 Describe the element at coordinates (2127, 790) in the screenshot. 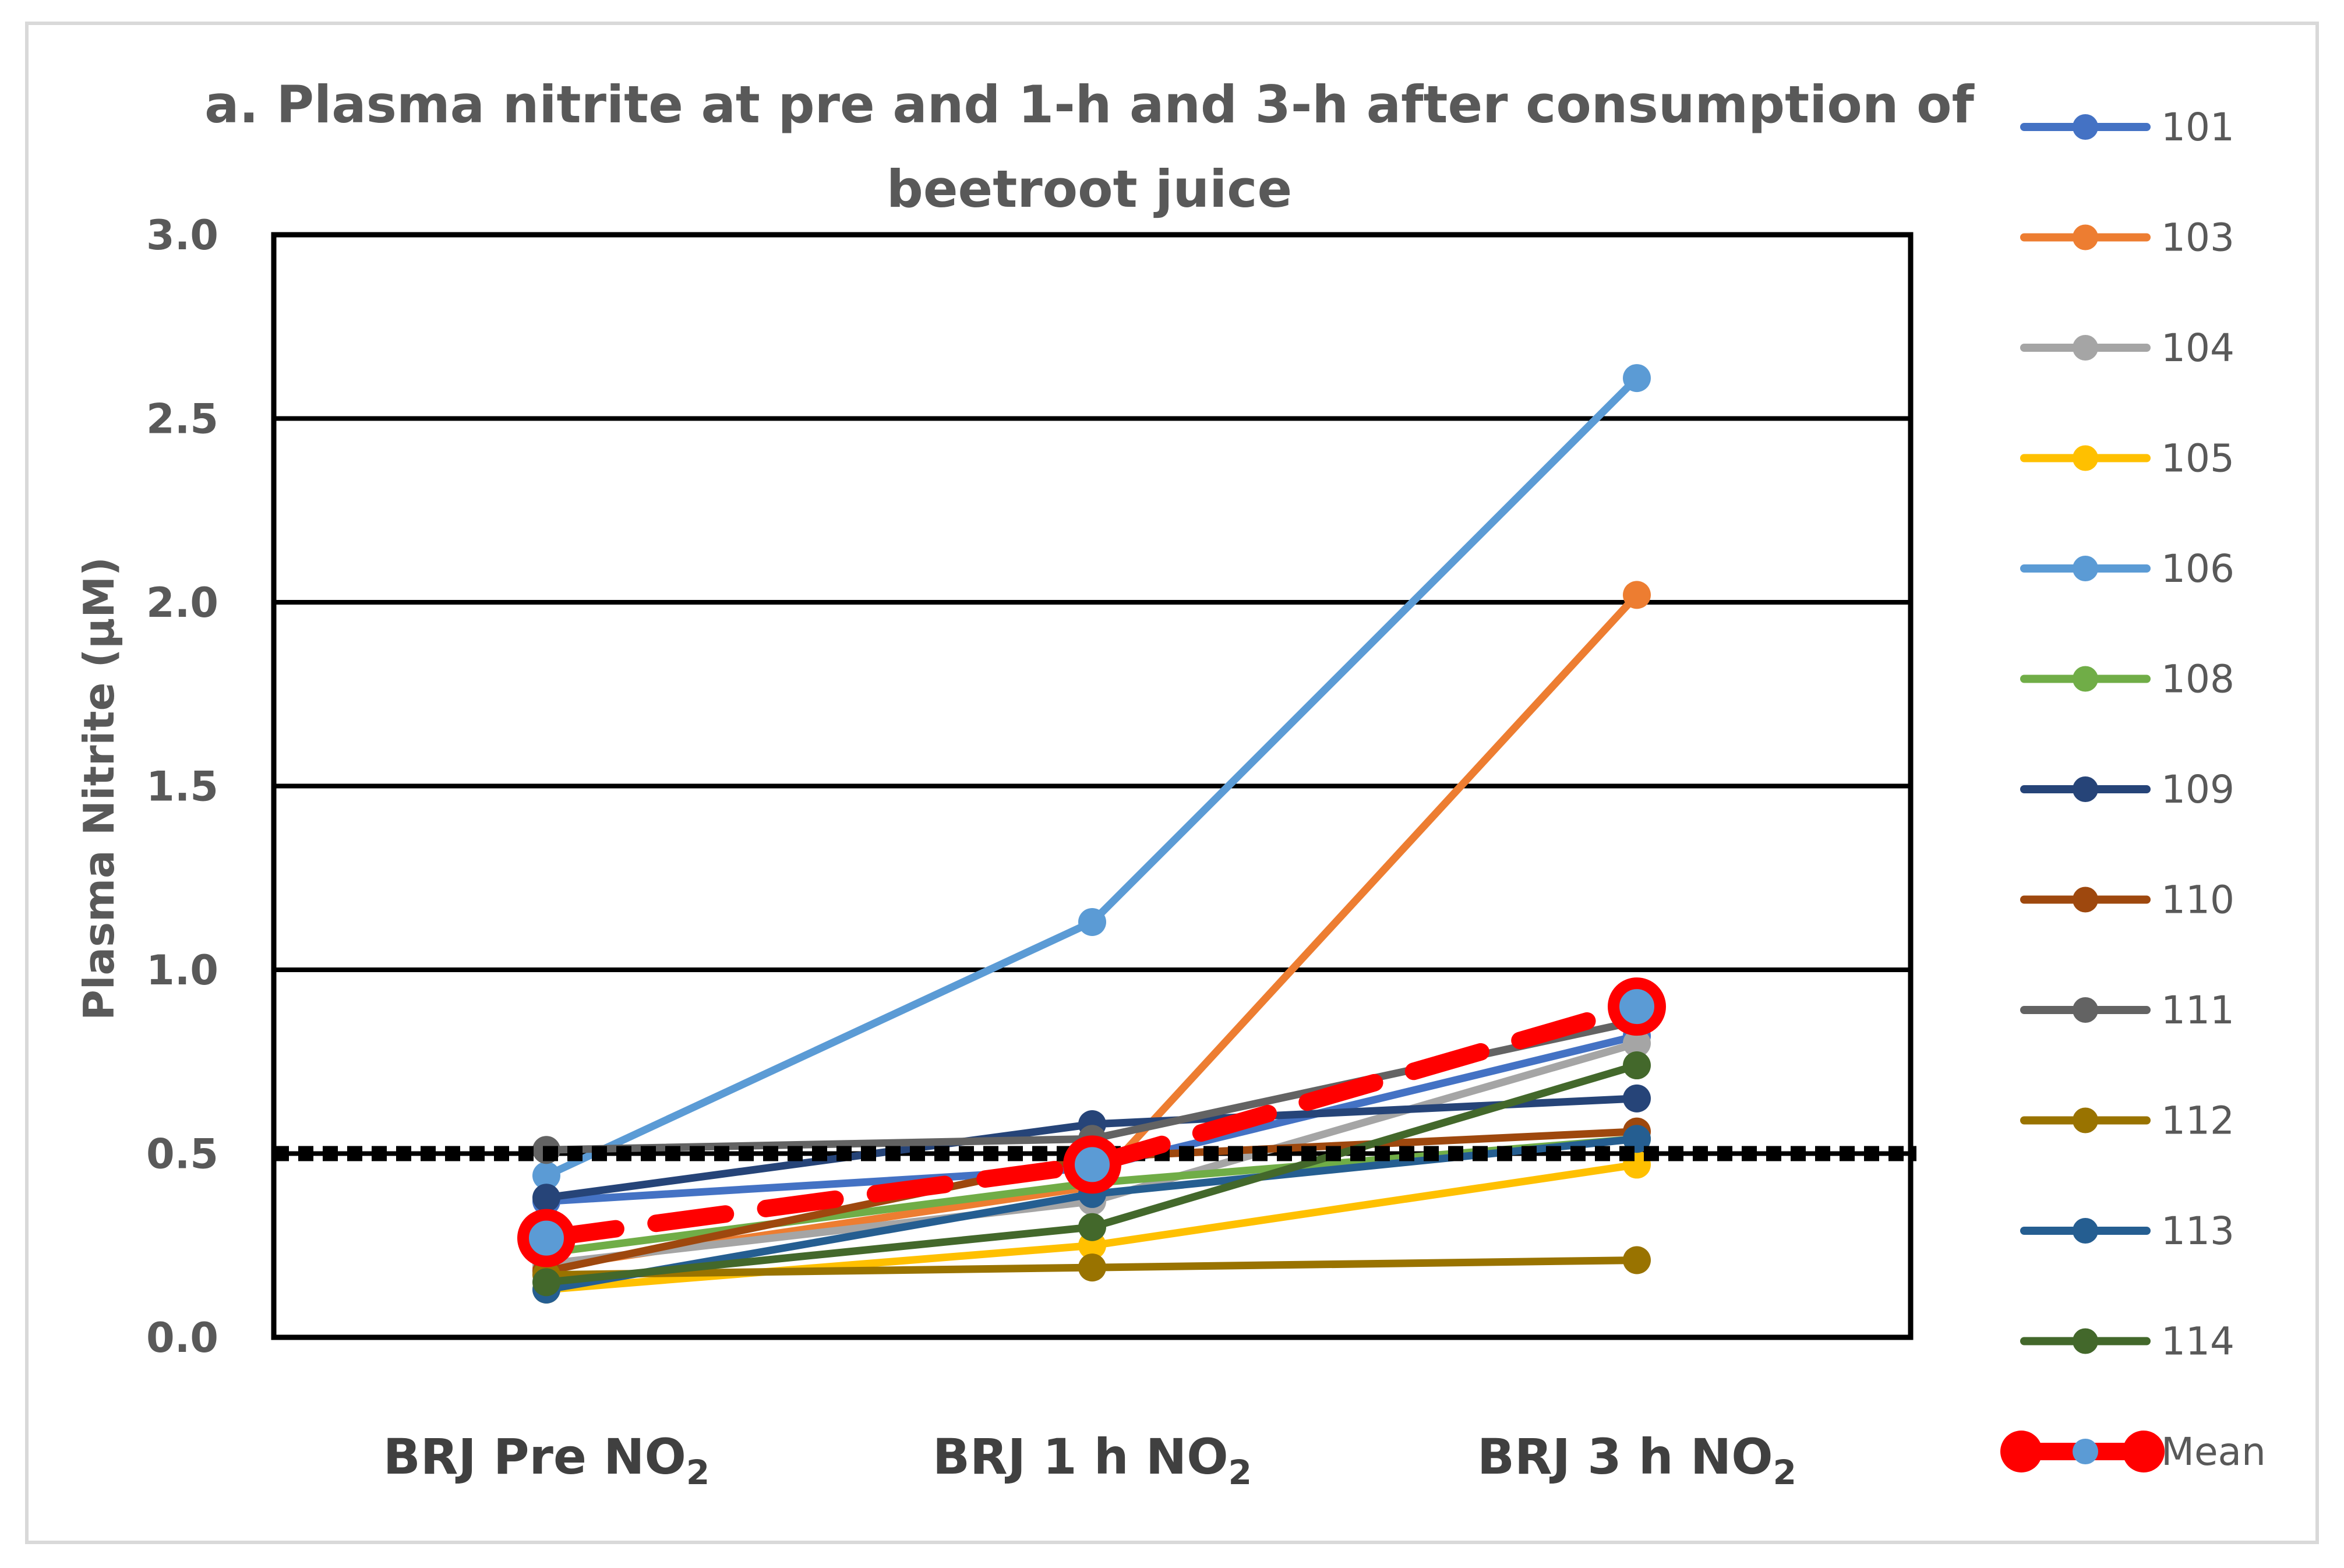

I see `legend-item-109: 109` at that location.